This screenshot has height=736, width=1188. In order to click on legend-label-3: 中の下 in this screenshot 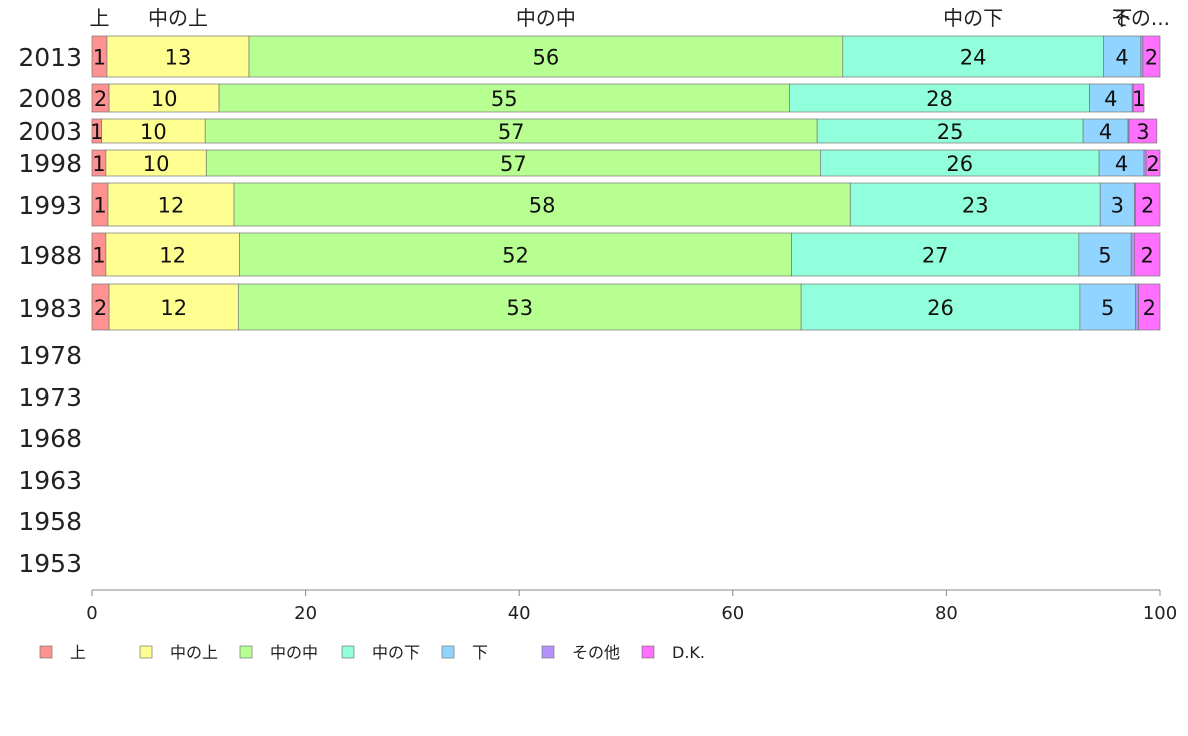, I will do `click(396, 652)`.